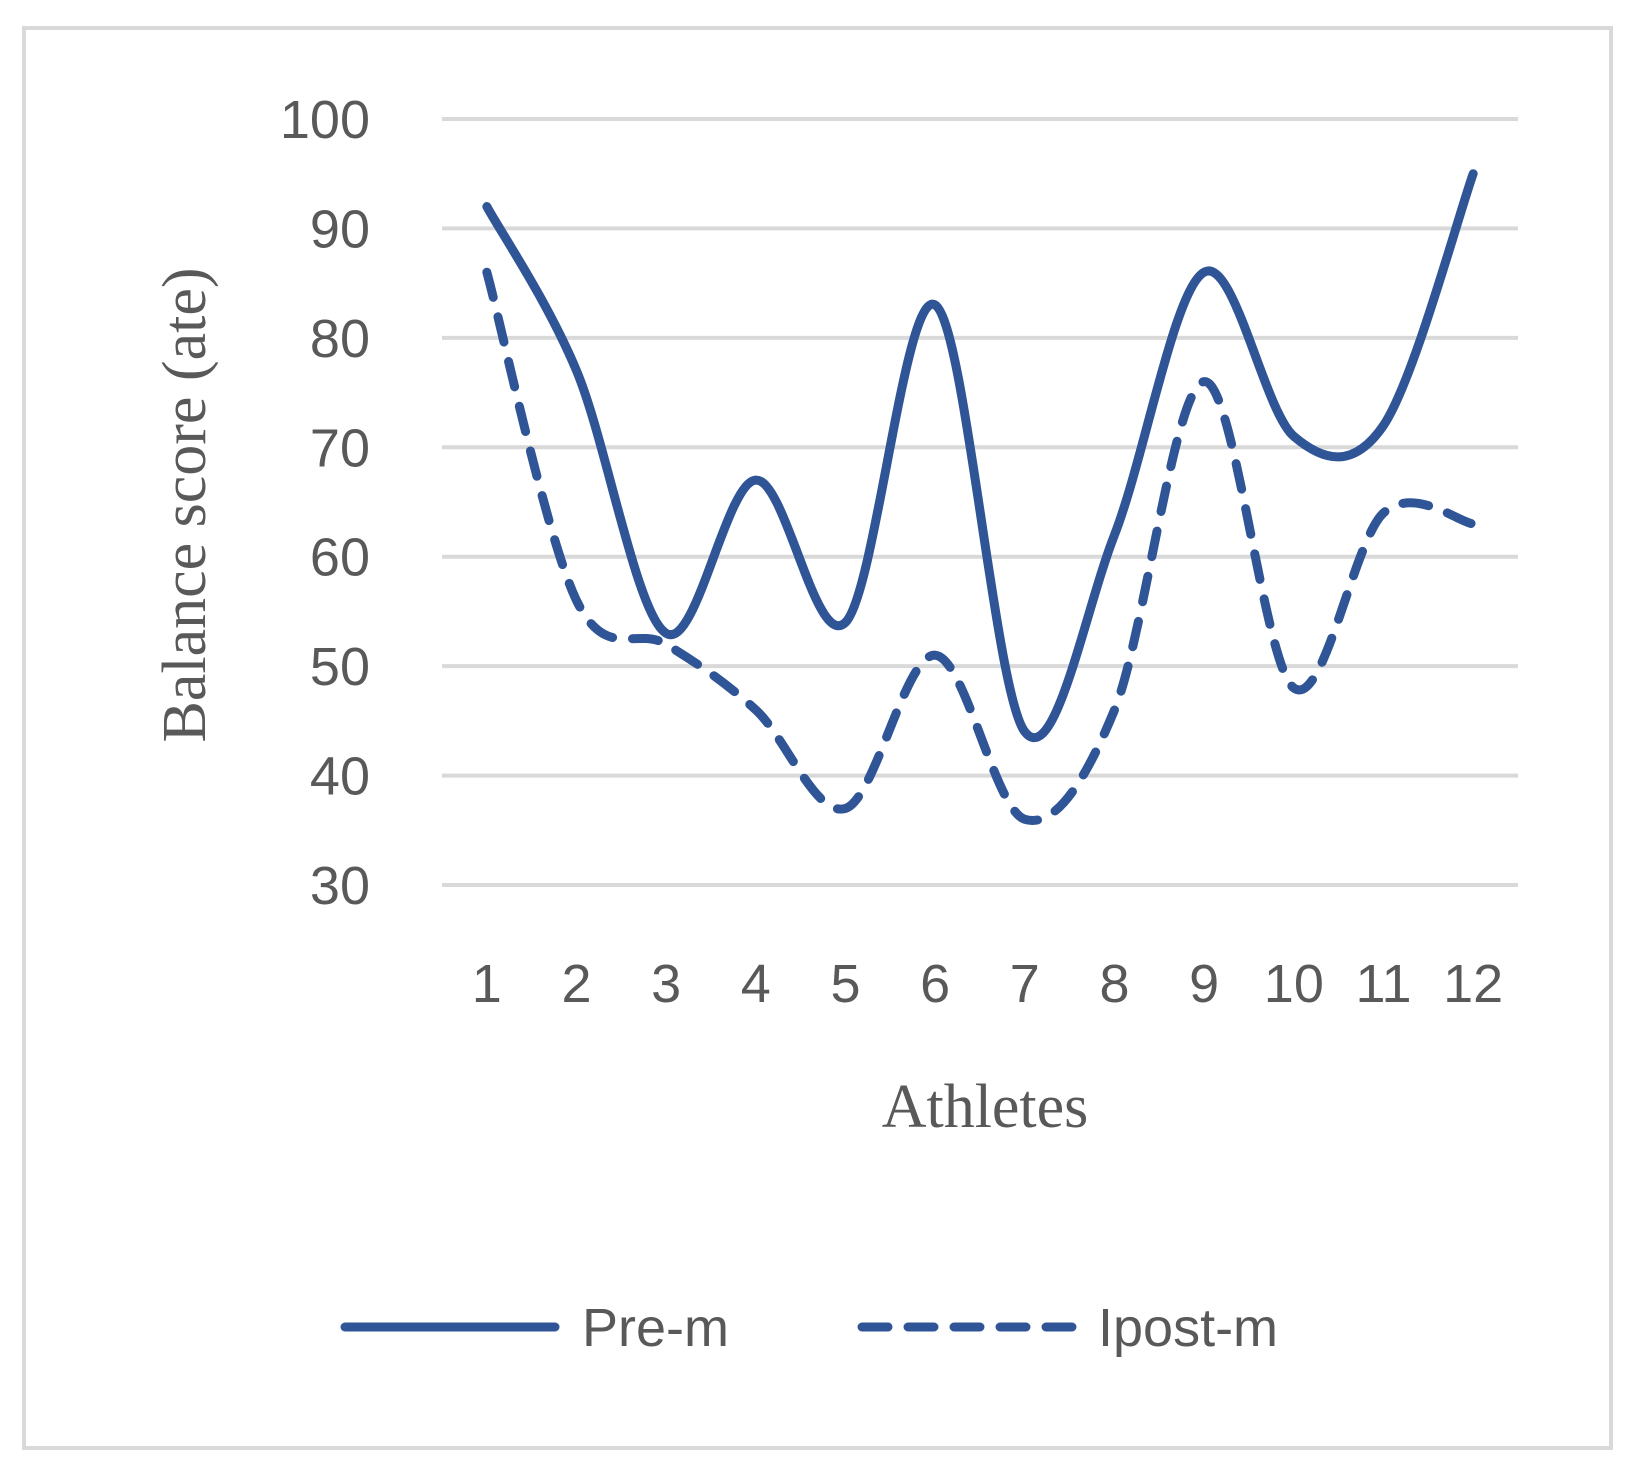  Describe the element at coordinates (487, 984) in the screenshot. I see `x-tick-label: 1` at that location.